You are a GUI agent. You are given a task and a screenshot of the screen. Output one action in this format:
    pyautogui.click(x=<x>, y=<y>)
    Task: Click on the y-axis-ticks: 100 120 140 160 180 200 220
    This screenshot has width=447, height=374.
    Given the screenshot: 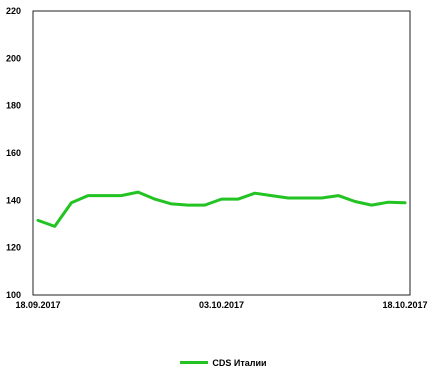 What is the action you would take?
    pyautogui.click(x=13, y=153)
    